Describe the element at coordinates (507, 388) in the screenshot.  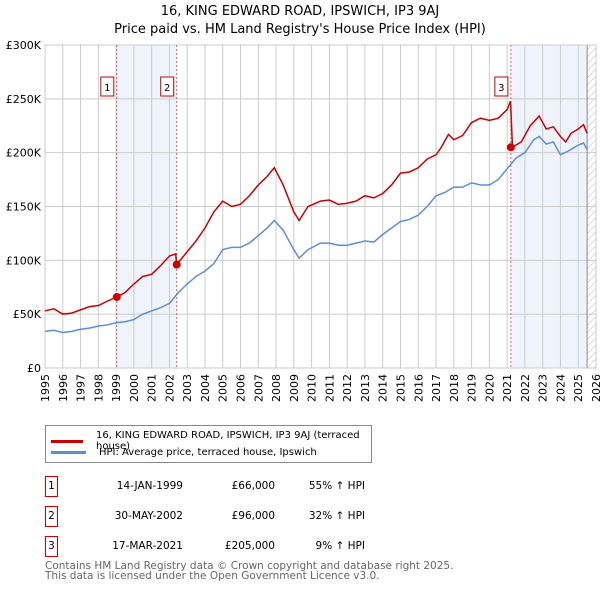
I see `x-tick-label: 2021` at that location.